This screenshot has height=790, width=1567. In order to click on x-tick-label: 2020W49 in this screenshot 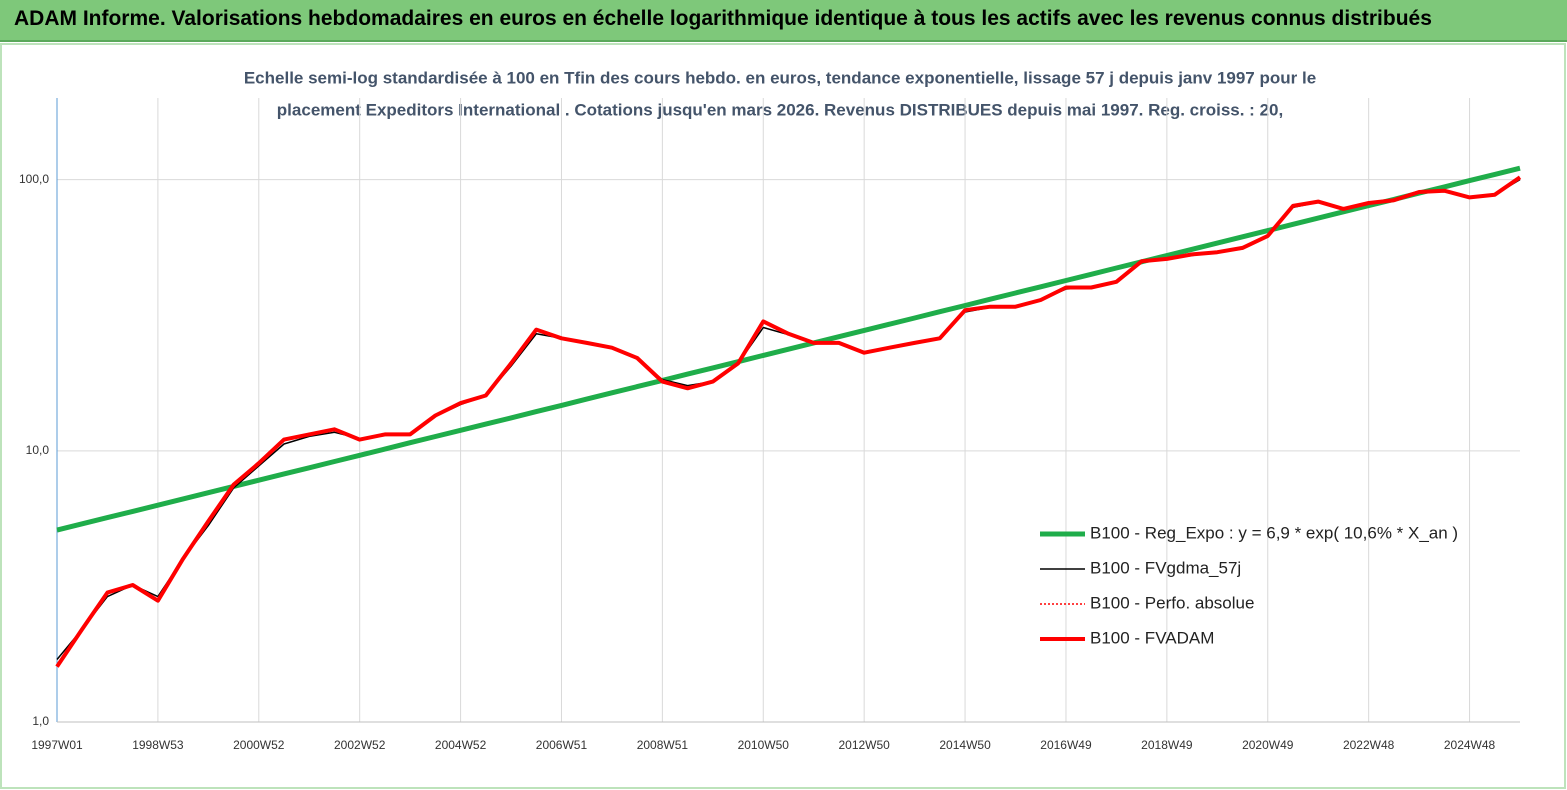, I will do `click(1268, 745)`.